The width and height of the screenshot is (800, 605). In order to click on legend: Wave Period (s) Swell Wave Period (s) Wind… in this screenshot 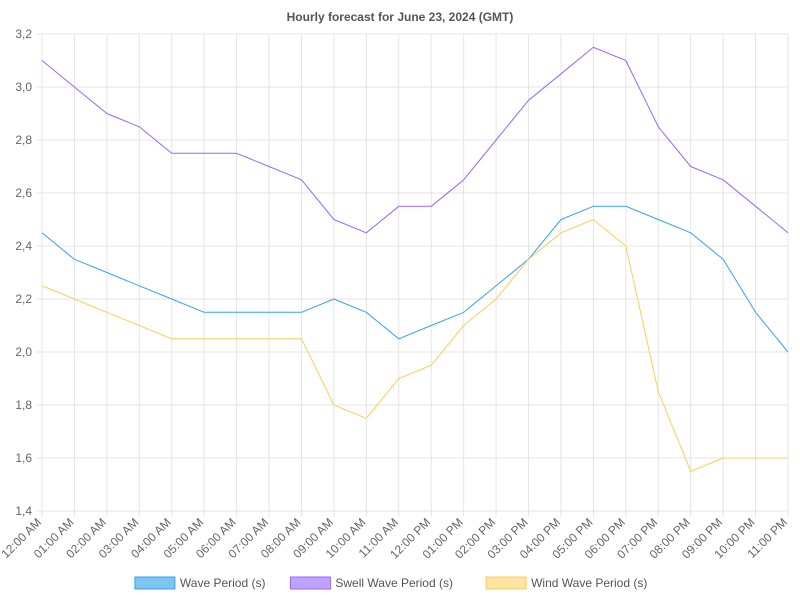, I will do `click(390, 583)`.